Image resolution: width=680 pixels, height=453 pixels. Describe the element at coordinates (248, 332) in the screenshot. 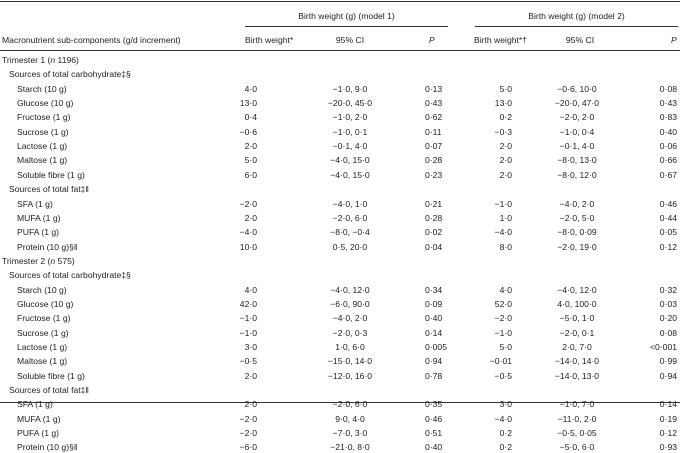

I see `birth-weight-model-1: −1·0` at that location.